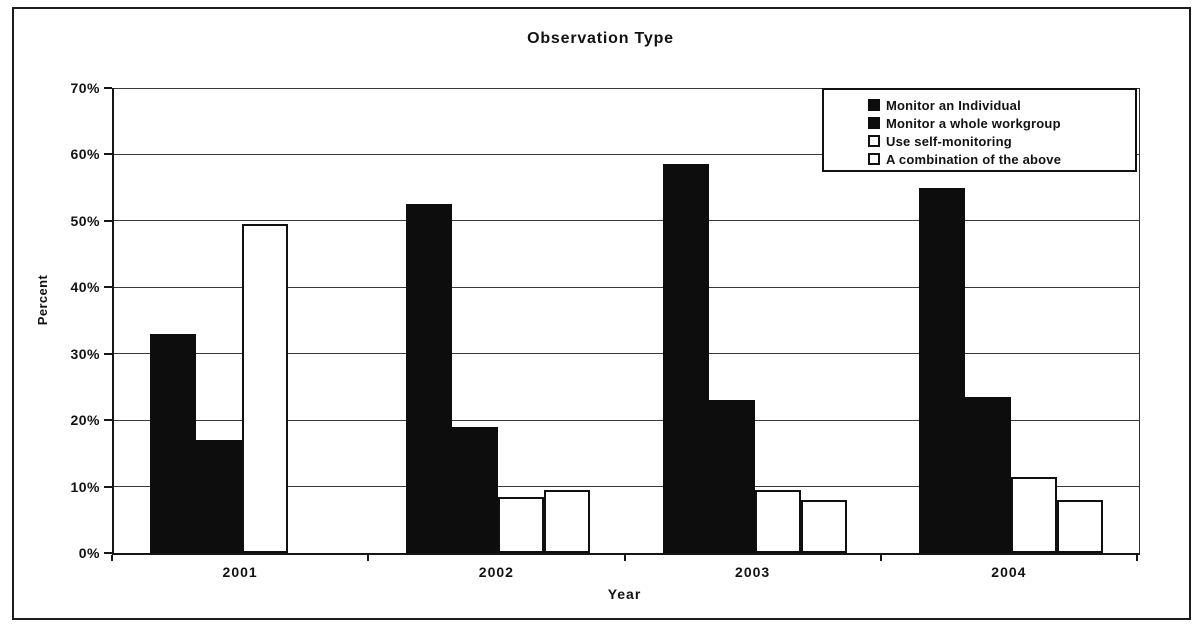  Describe the element at coordinates (941, 370) in the screenshot. I see `bar-2004-series1` at that location.